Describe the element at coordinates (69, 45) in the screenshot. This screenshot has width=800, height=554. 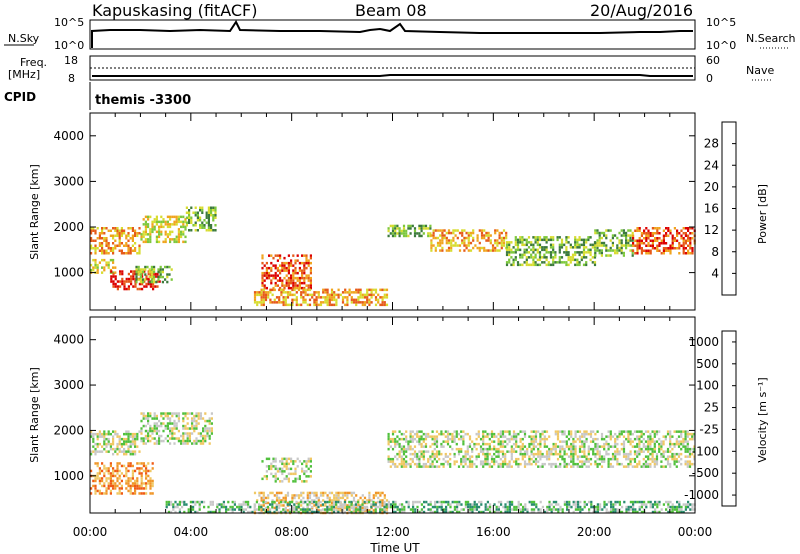
I see `noise-left-tick-low: 10^0` at that location.